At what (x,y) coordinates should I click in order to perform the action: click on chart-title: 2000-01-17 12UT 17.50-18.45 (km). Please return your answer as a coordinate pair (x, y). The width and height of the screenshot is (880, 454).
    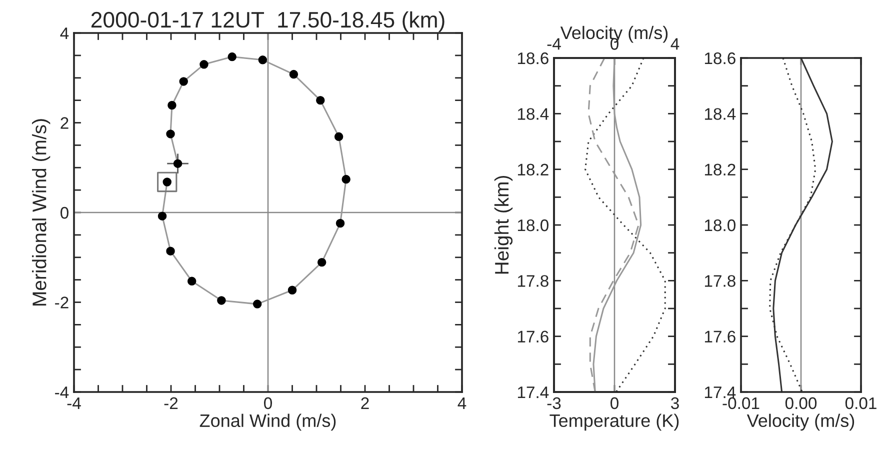
    Looking at the image, I should click on (267, 21).